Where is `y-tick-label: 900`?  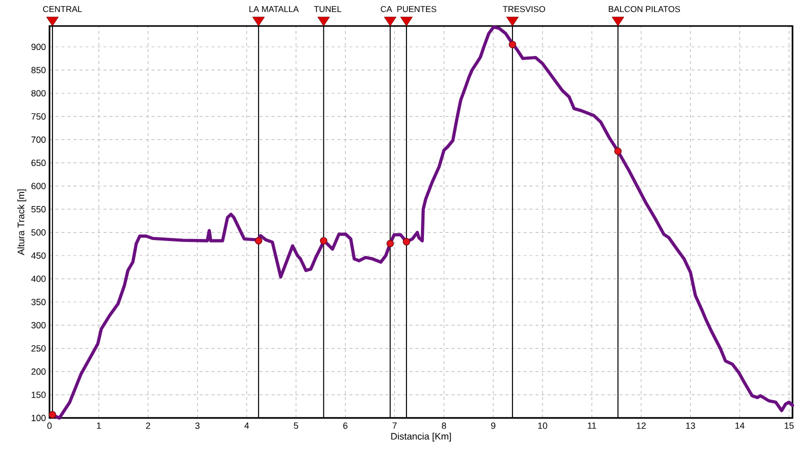 y-tick-label: 900 is located at coordinates (38, 47).